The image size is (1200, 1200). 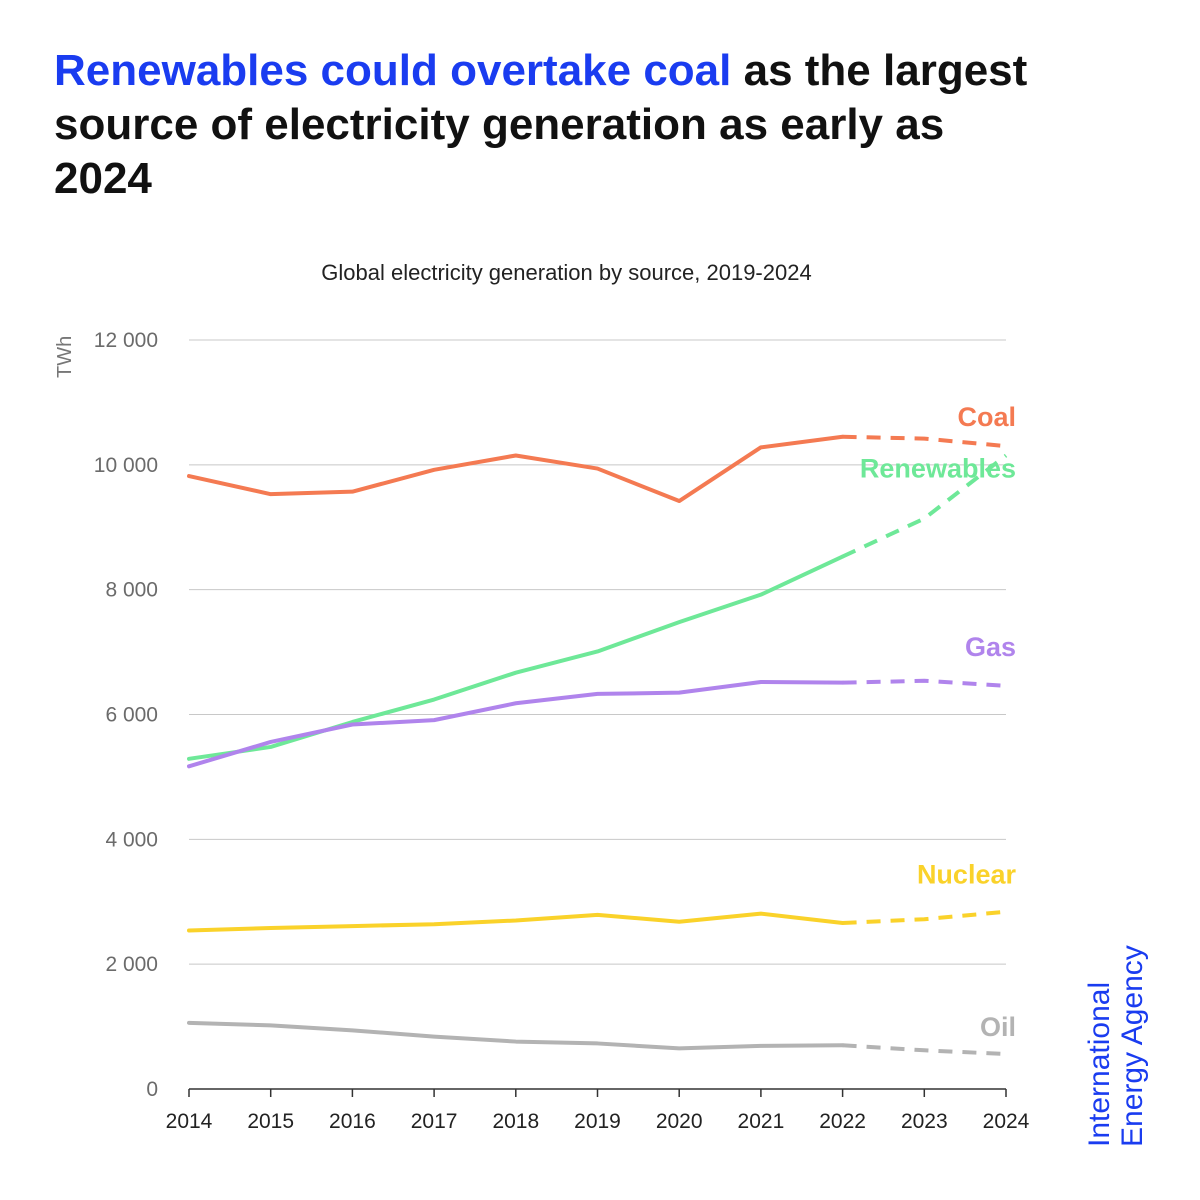 What do you see at coordinates (152, 1089) in the screenshot?
I see `y-tick-label: 0` at bounding box center [152, 1089].